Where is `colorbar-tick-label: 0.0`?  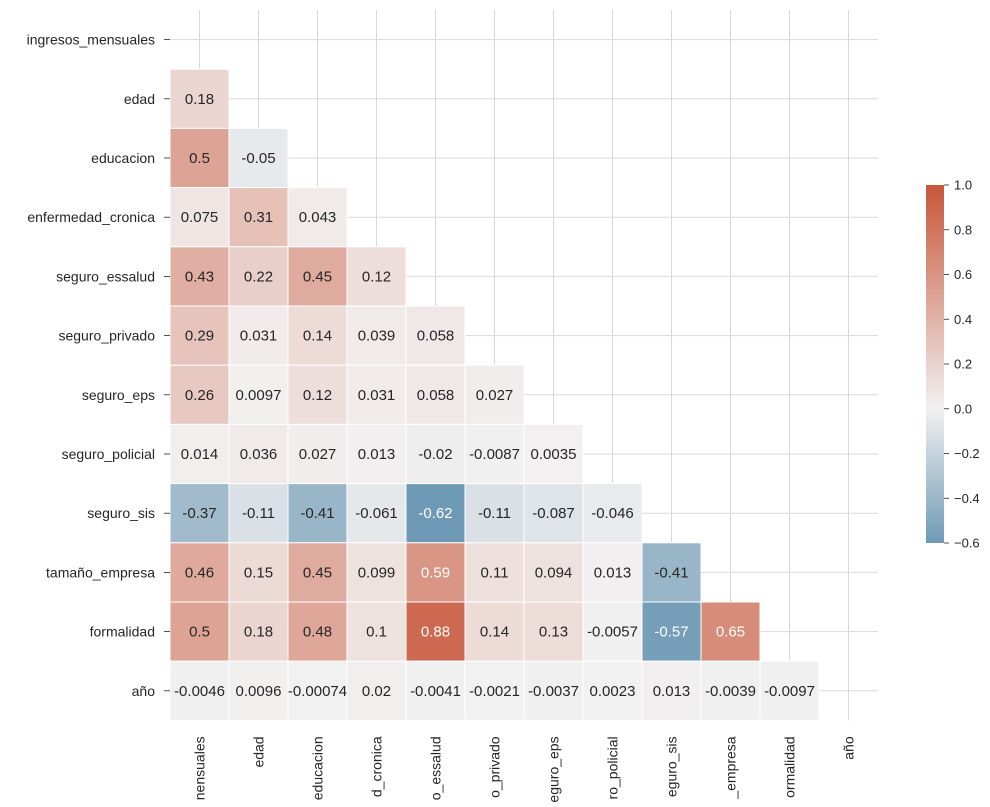 colorbar-tick-label: 0.0 is located at coordinates (963, 408).